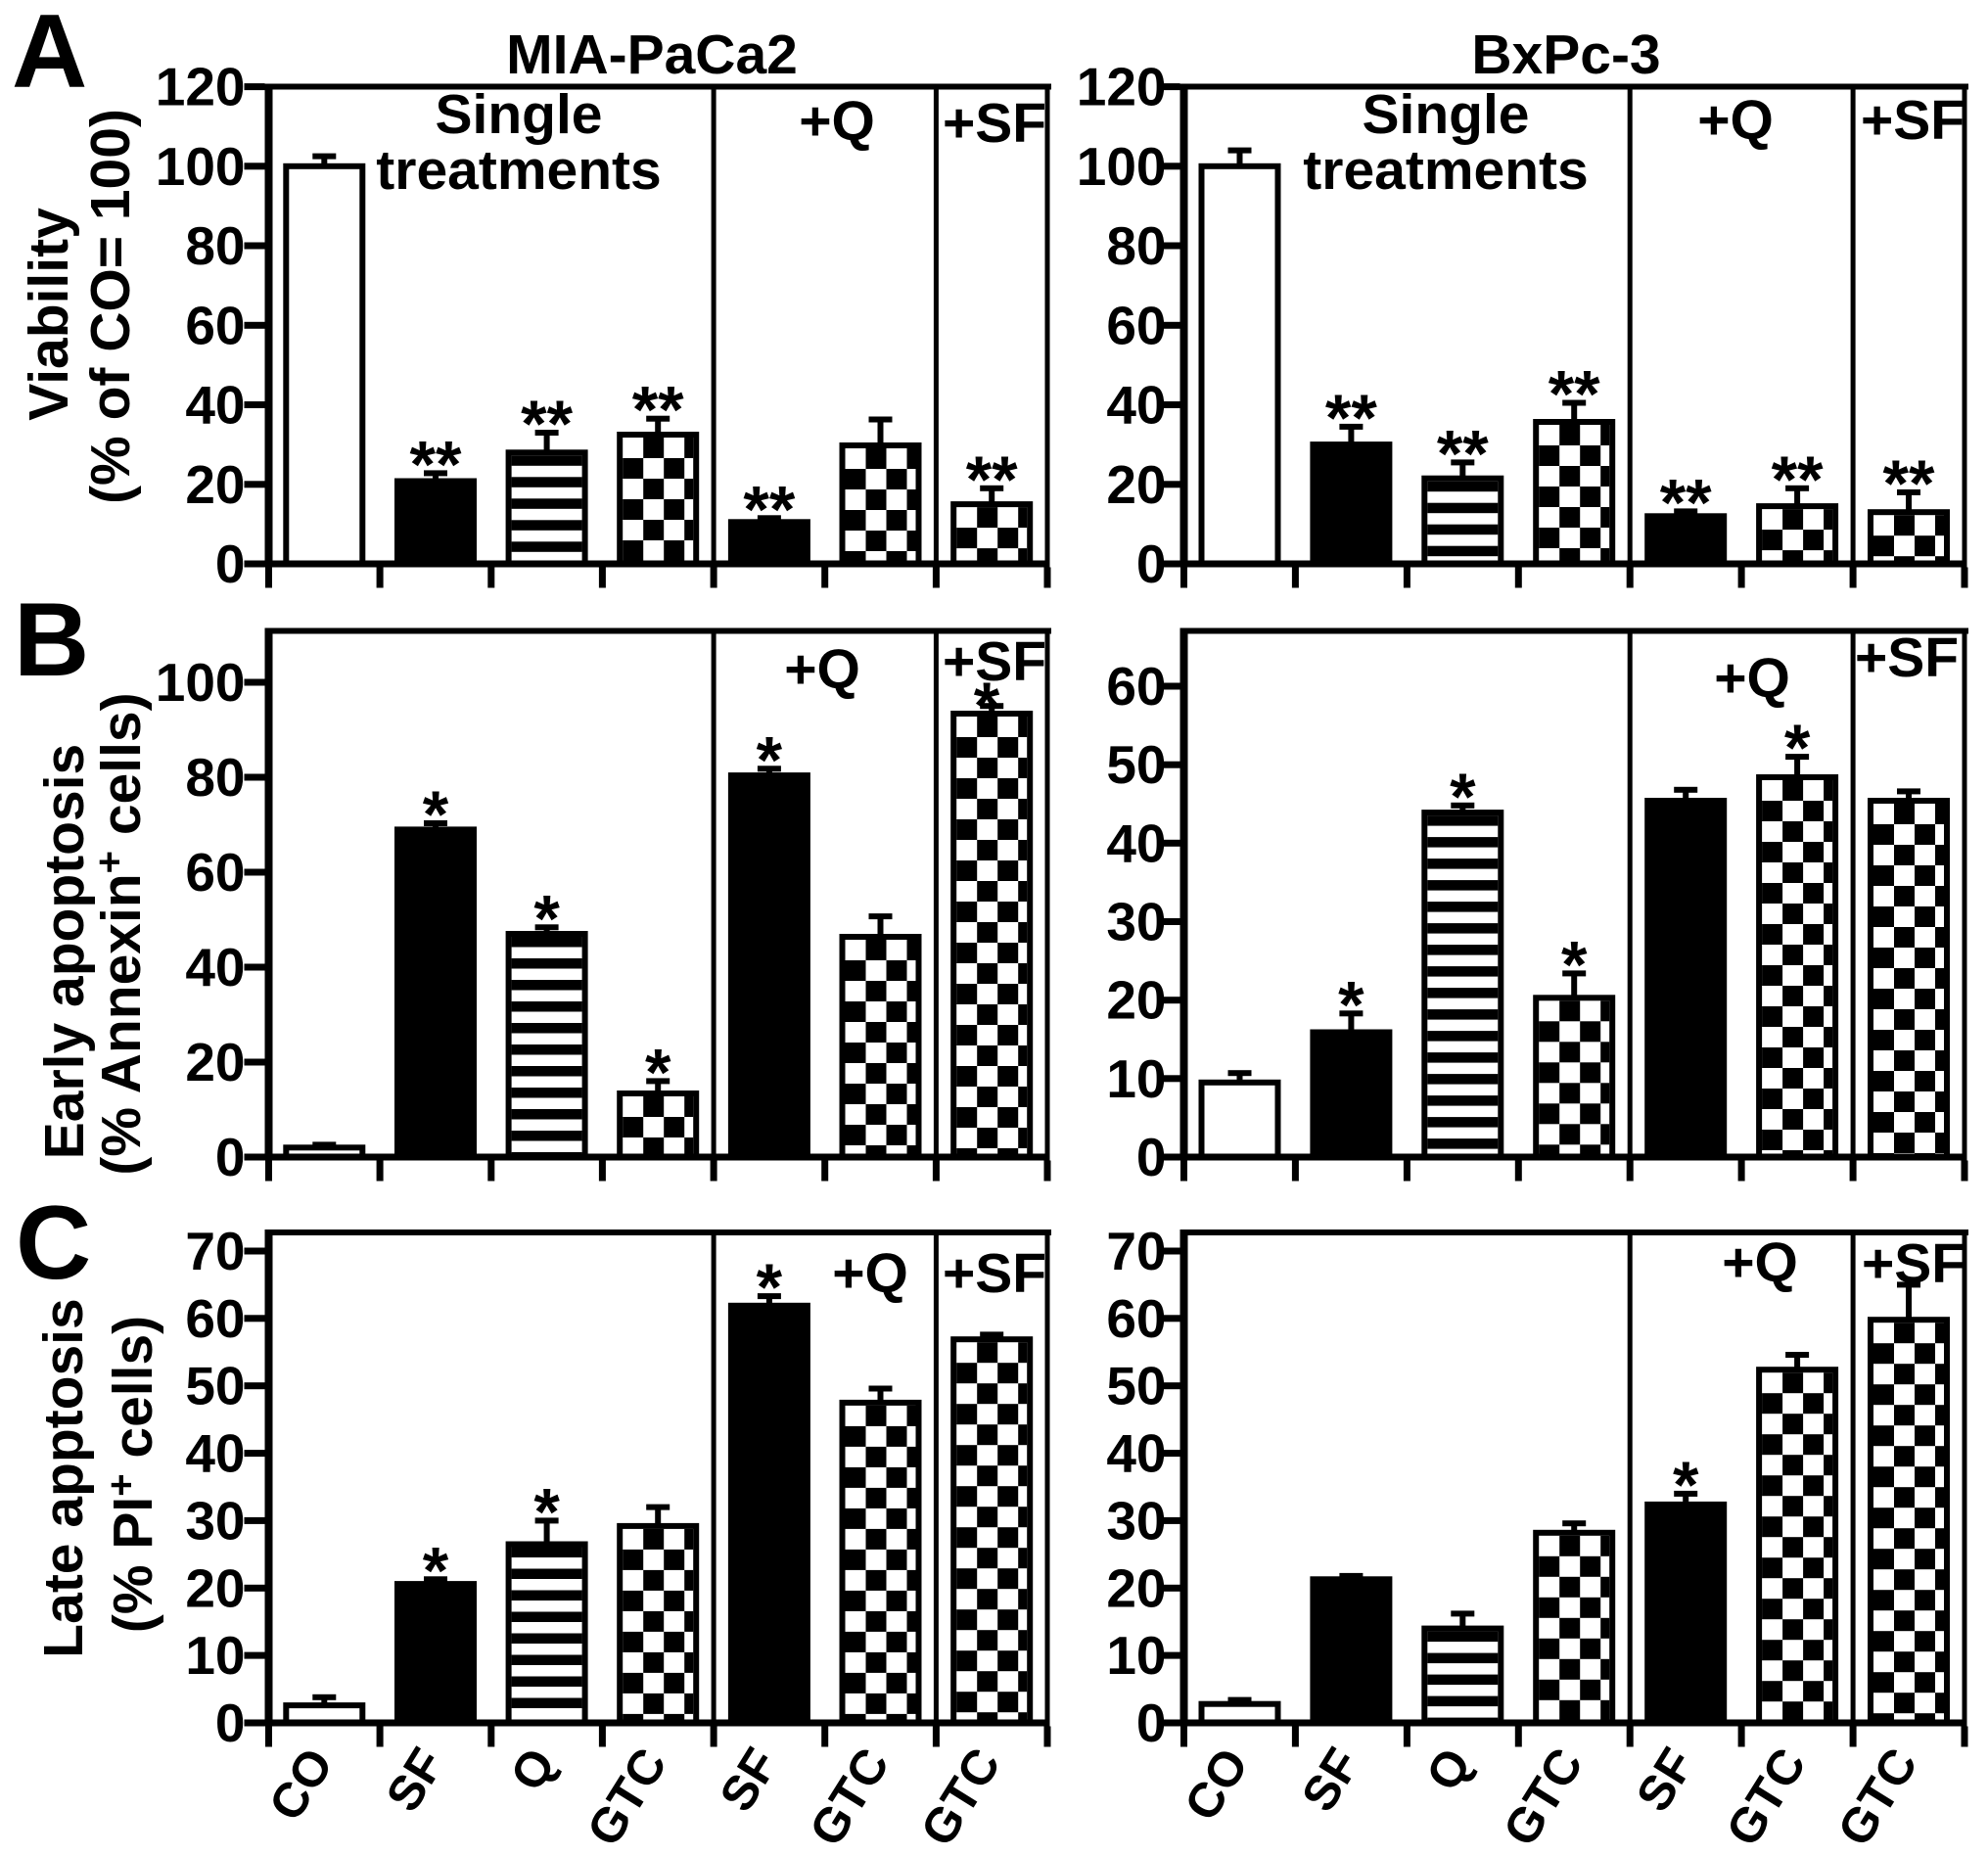  Describe the element at coordinates (64, 951) in the screenshot. I see `svg-text: Early apoptosis` at that location.